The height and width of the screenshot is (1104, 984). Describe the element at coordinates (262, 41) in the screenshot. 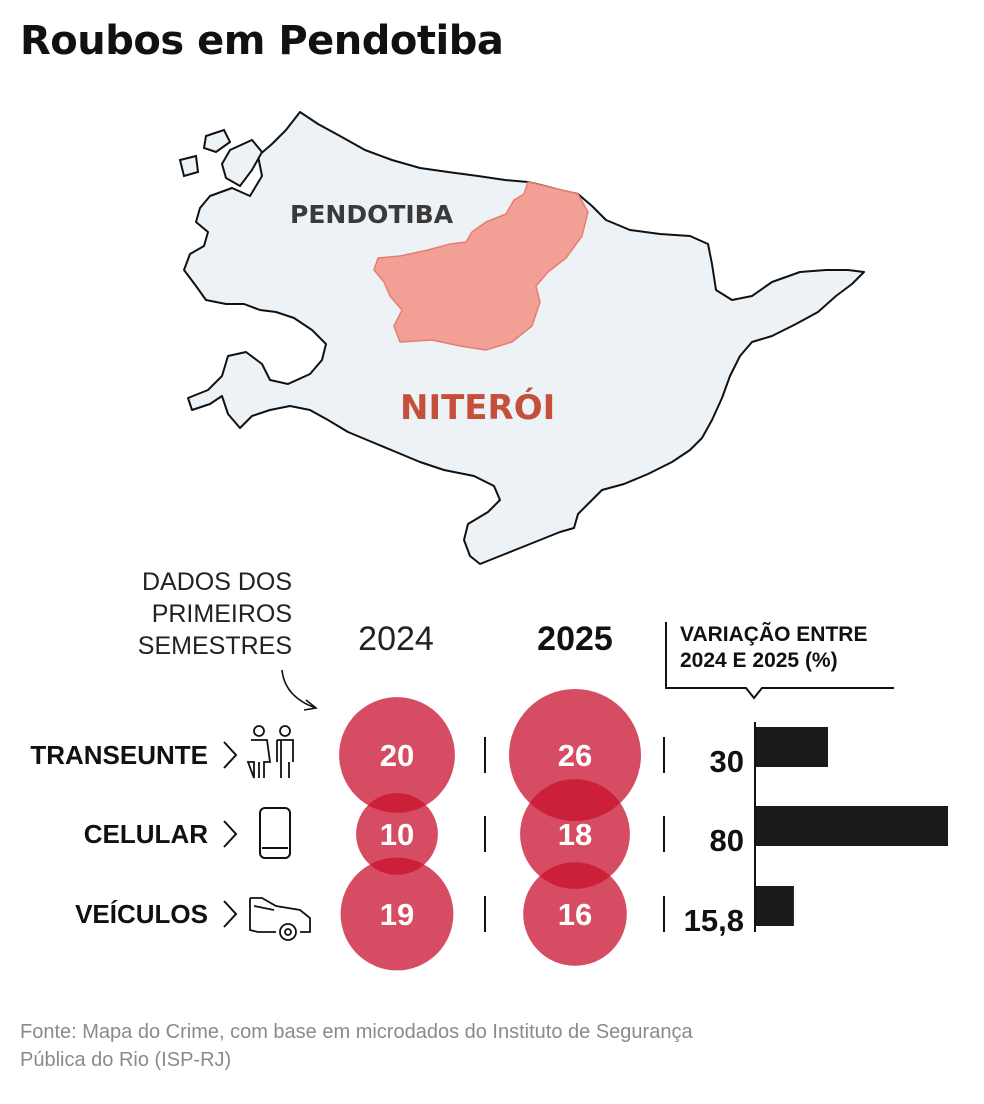

I see `chart-title: Roubos em Pendotiba` at that location.